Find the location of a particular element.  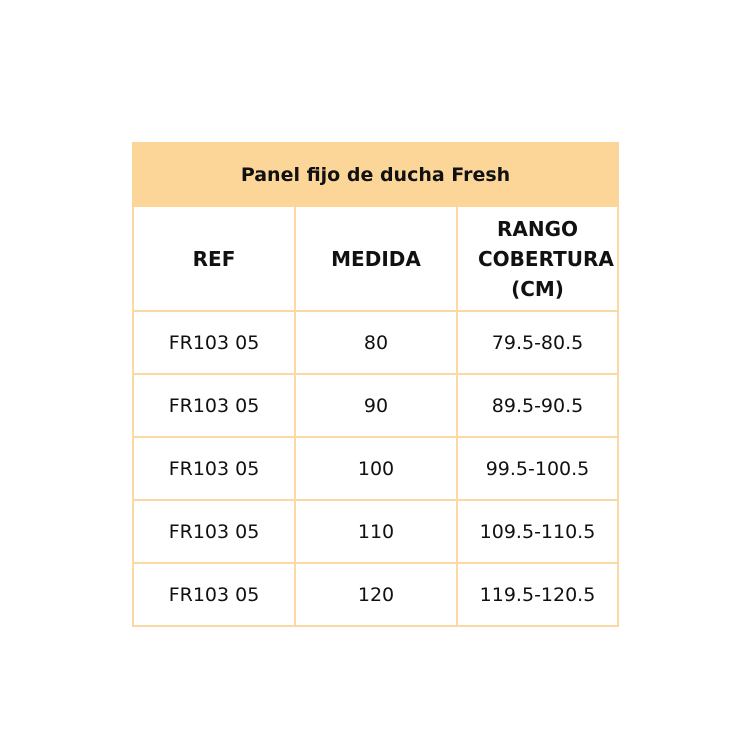

table-row: FR103 05 120 119.5-120.5 is located at coordinates (375, 594).